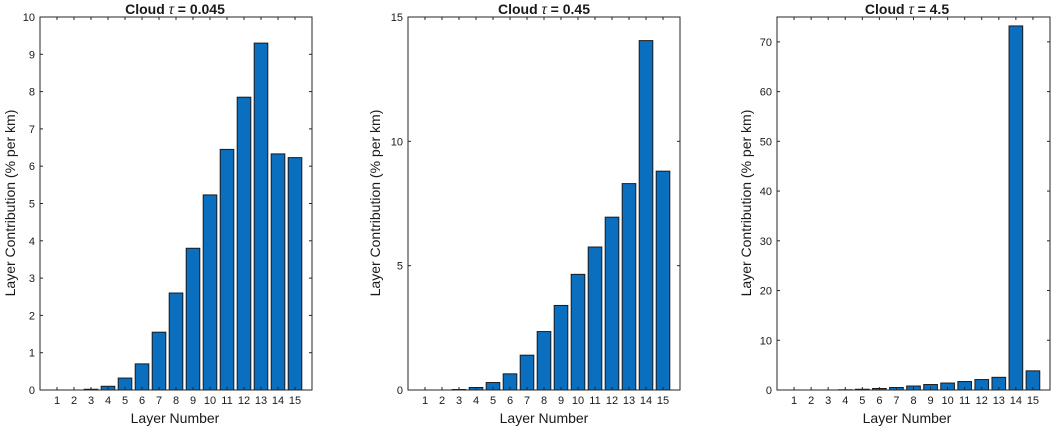 This screenshot has width=1052, height=429. I want to click on y-tick-label: 1, so click(32, 354).